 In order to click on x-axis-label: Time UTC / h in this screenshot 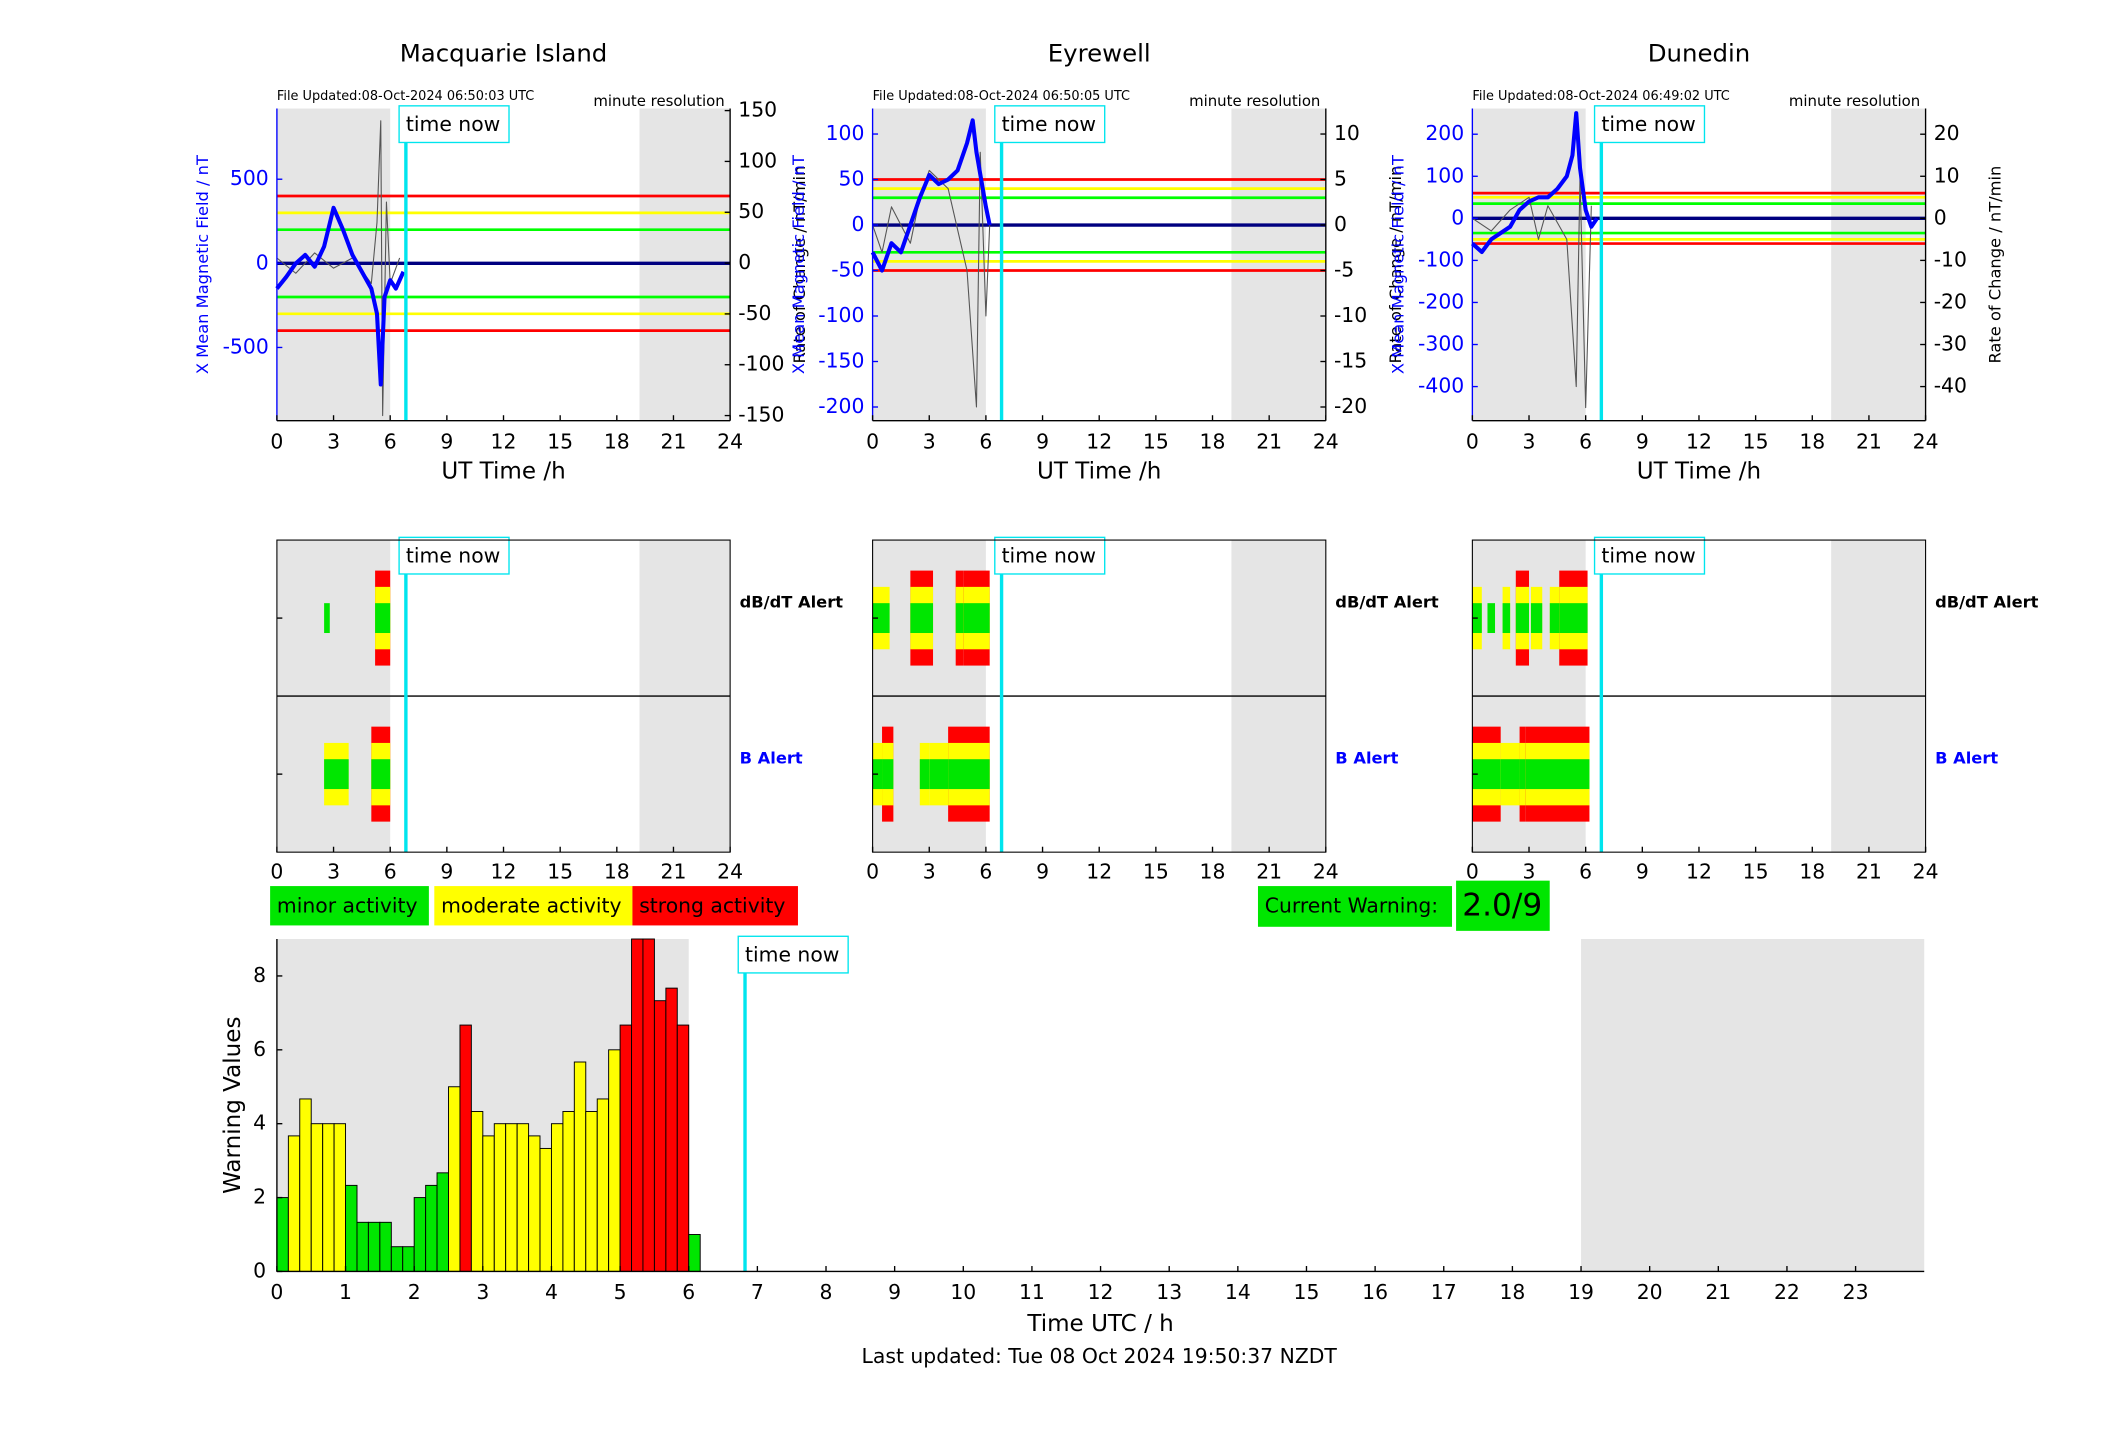, I will do `click(1099, 1324)`.